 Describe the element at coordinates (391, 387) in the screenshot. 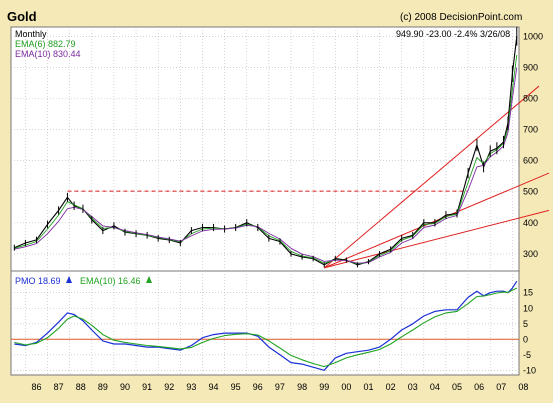

I see `x-tick-02: 02` at that location.